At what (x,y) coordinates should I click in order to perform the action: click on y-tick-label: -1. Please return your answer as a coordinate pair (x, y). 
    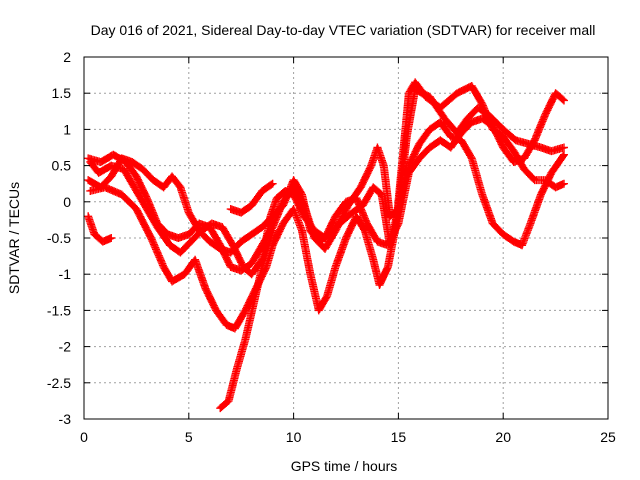
    Looking at the image, I should click on (65, 274).